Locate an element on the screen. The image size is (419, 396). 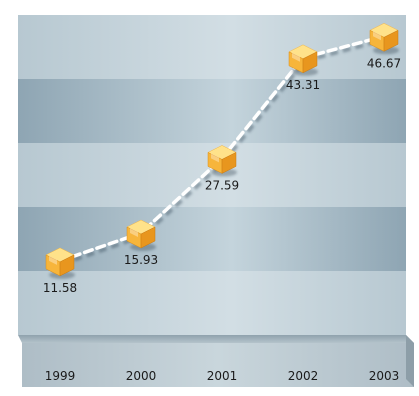
x-tick-label: 2003 is located at coordinates (384, 376).